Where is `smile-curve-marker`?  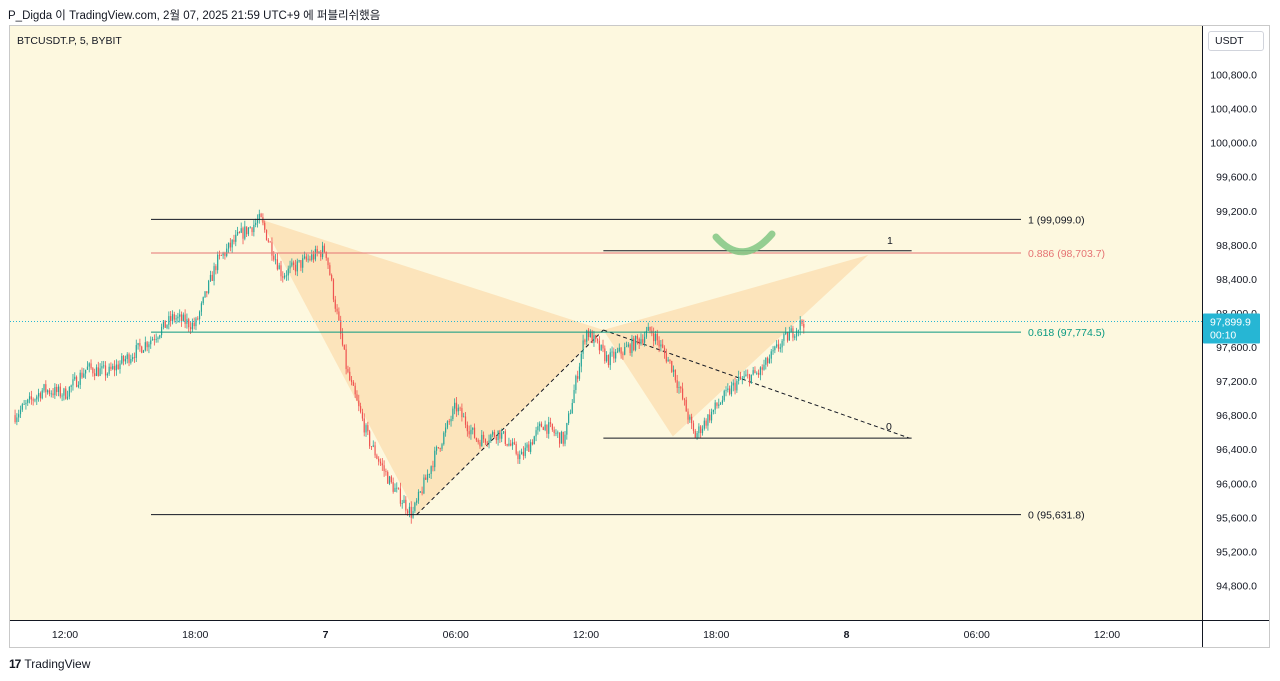
smile-curve-marker is located at coordinates (744, 243).